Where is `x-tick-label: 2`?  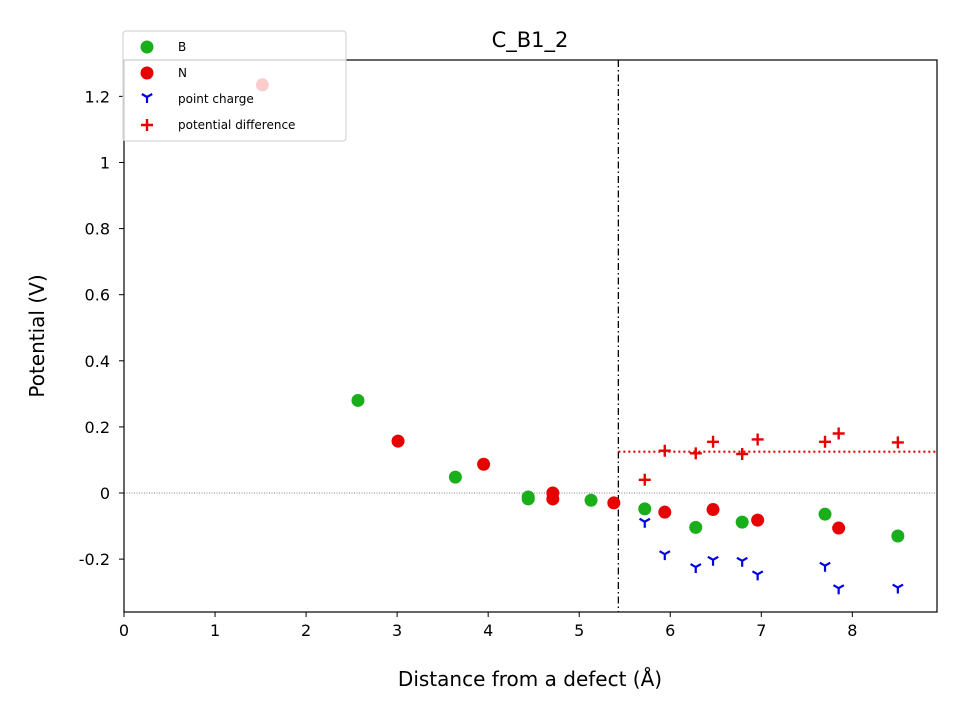 x-tick-label: 2 is located at coordinates (306, 630).